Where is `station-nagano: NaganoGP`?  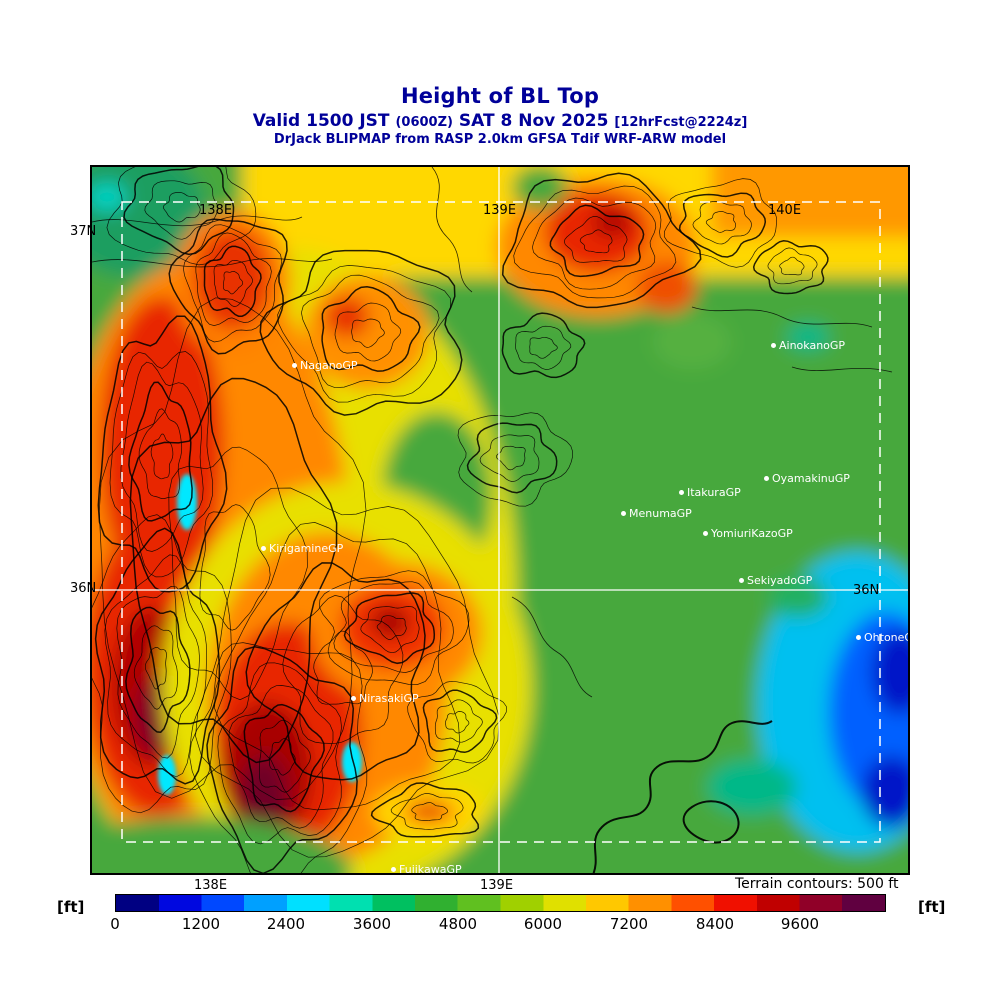
station-nagano: NaganoGP is located at coordinates (325, 365).